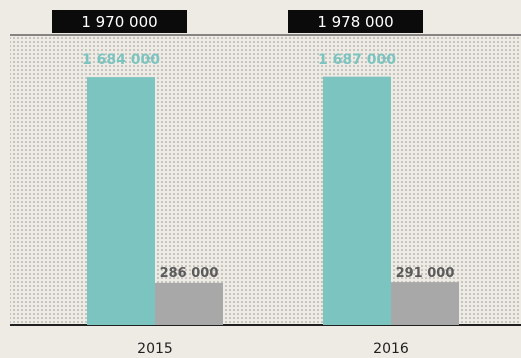 The height and width of the screenshot is (358, 521). What do you see at coordinates (121, 60) in the screenshot?
I see `data-label-2015-series-1: 1 684 000` at bounding box center [121, 60].